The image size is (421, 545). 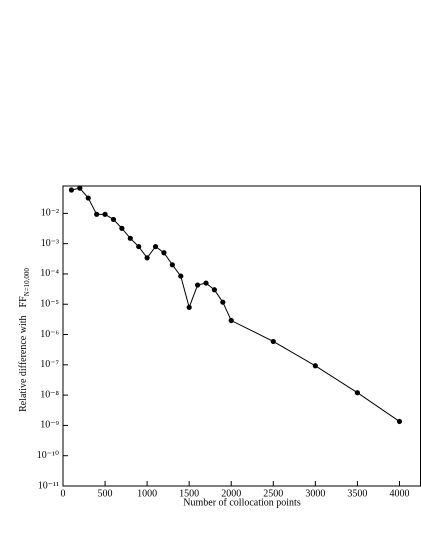 What do you see at coordinates (49, 364) in the screenshot?
I see `y-tick-label: 10⁻⁷` at bounding box center [49, 364].